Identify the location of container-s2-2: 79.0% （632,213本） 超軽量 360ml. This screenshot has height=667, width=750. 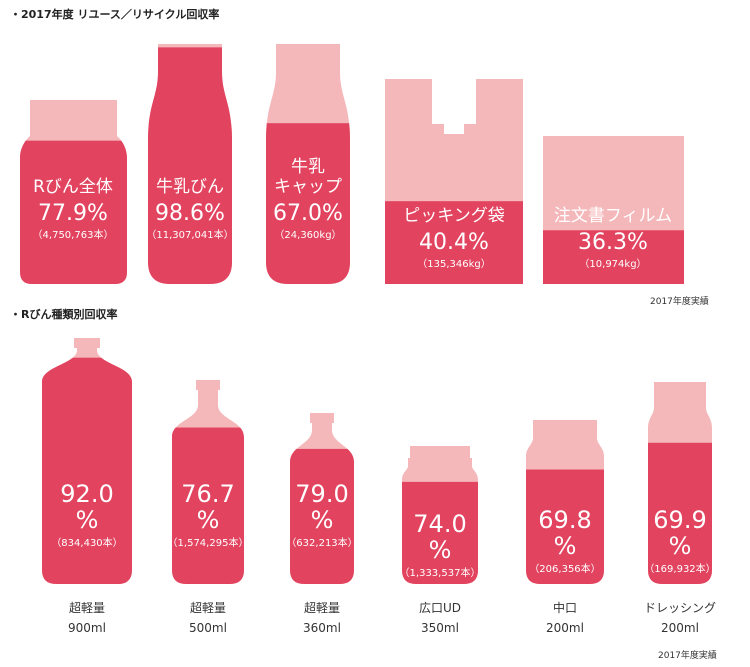
(322, 524).